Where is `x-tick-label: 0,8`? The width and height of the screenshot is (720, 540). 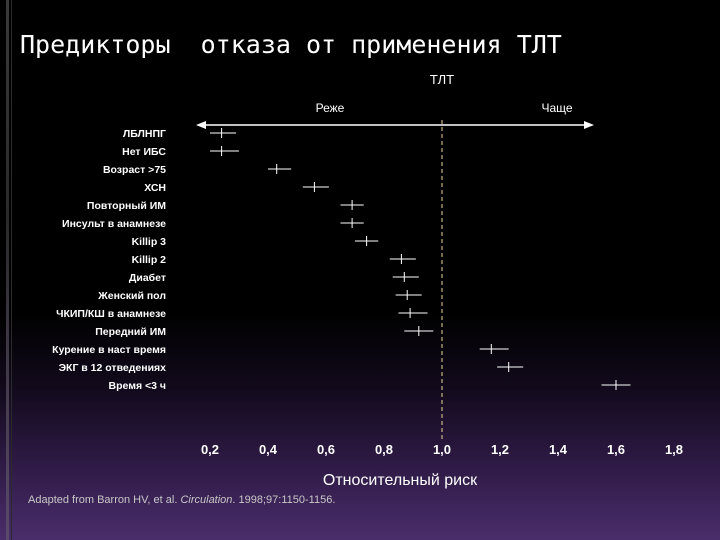
x-tick-label: 0,8 is located at coordinates (384, 449).